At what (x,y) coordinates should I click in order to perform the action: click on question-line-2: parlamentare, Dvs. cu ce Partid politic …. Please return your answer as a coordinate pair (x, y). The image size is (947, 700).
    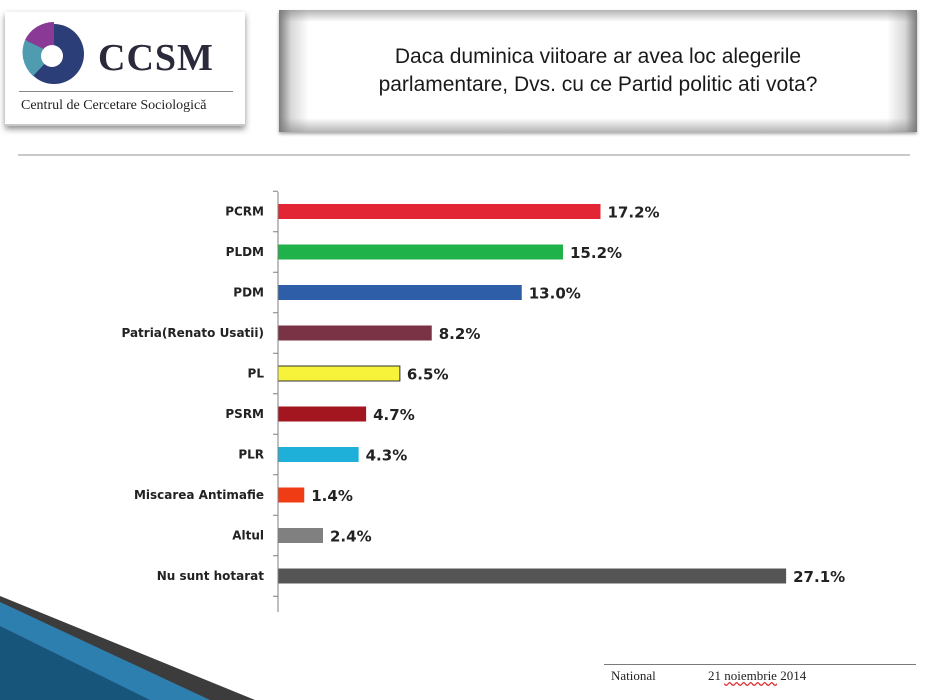
    Looking at the image, I should click on (598, 84).